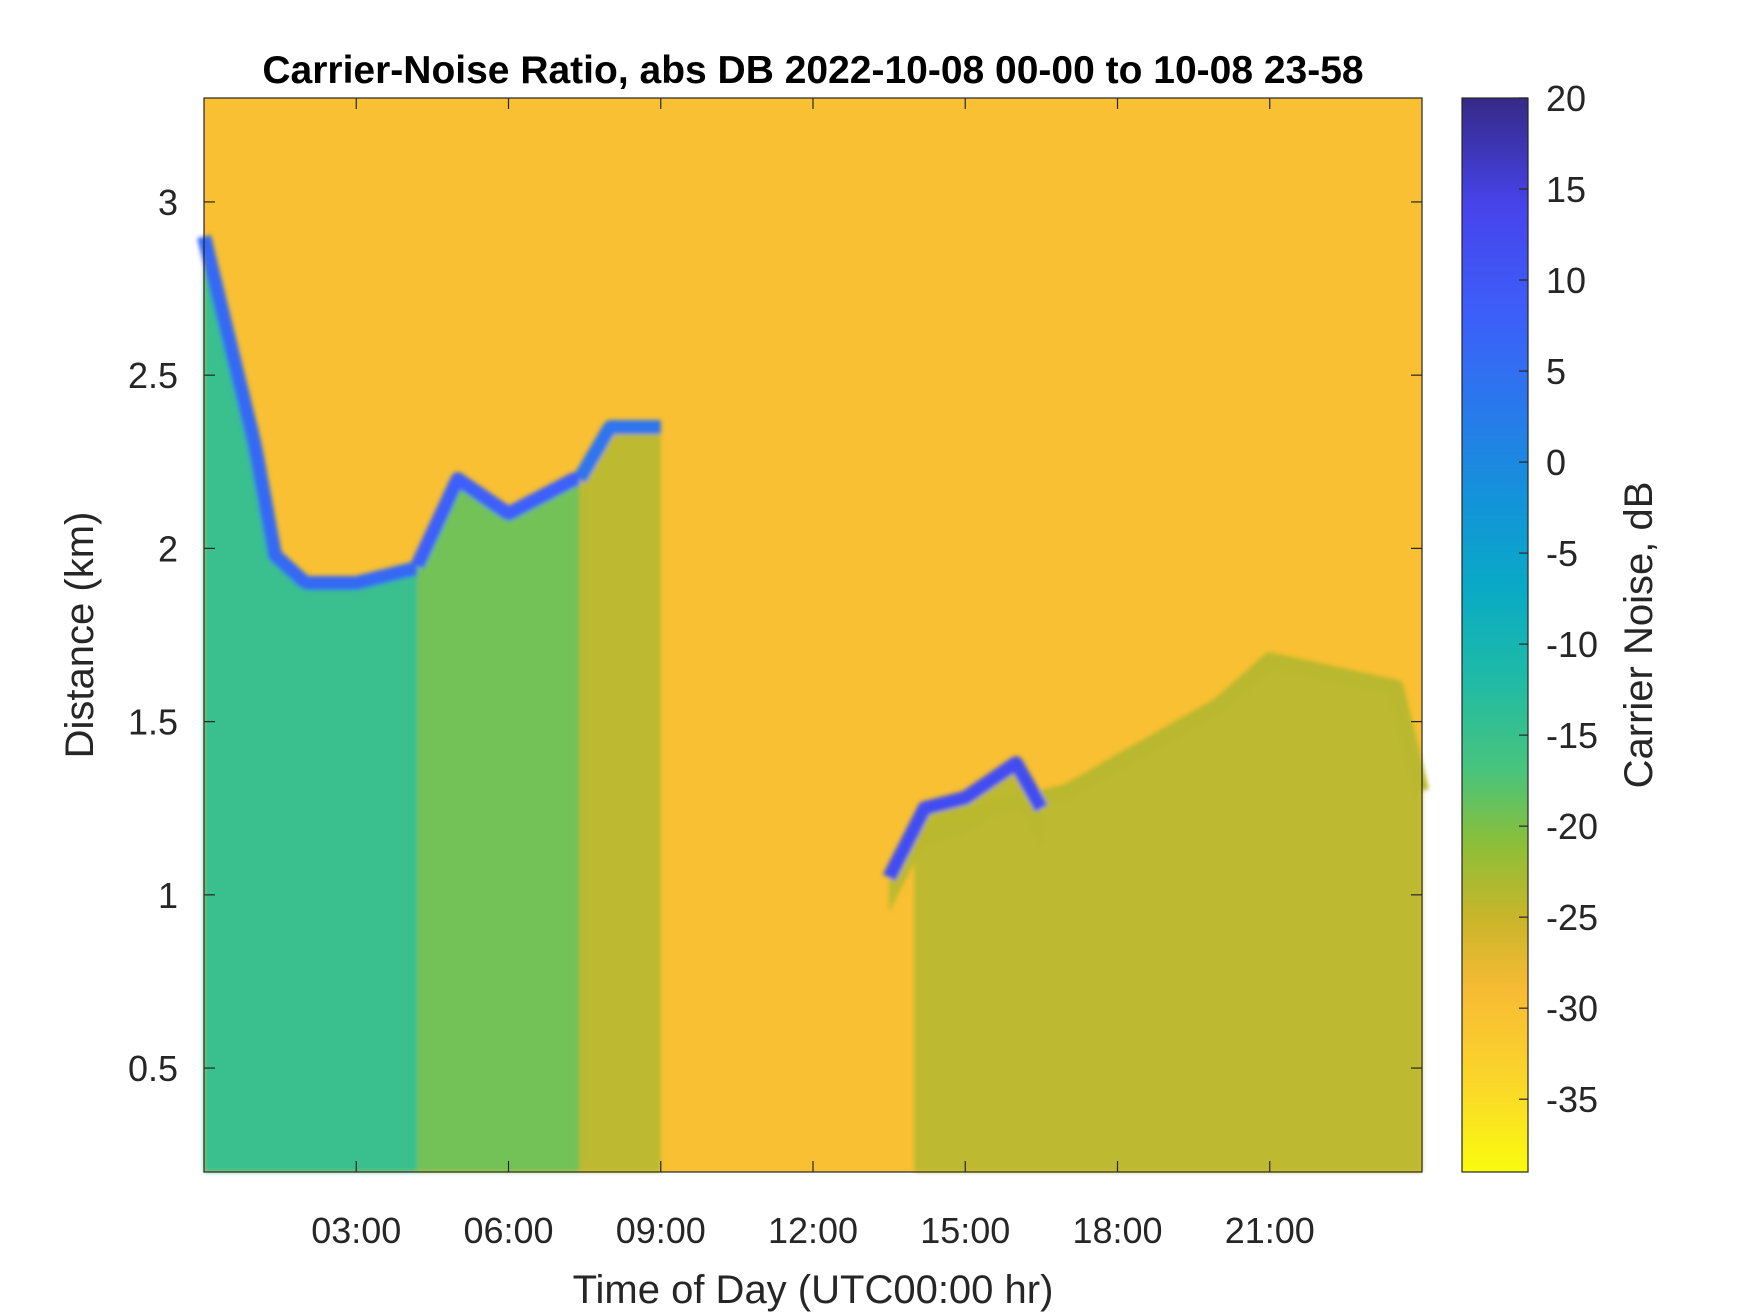  Describe the element at coordinates (1117, 1230) in the screenshot. I see `x-tick-label: 18:00` at that location.